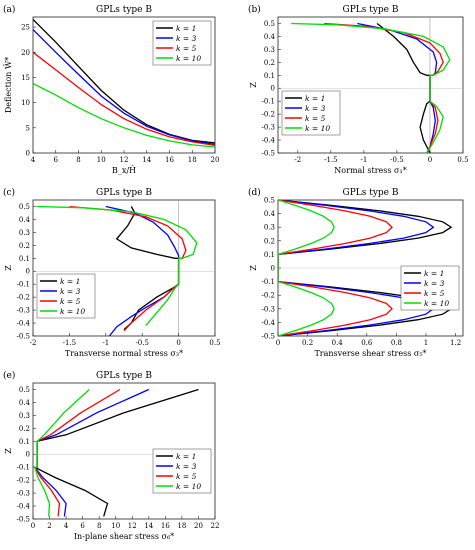 The width and height of the screenshot is (475, 550). What do you see at coordinates (397, 160) in the screenshot?
I see `x-tick-label: -0.5` at bounding box center [397, 160].